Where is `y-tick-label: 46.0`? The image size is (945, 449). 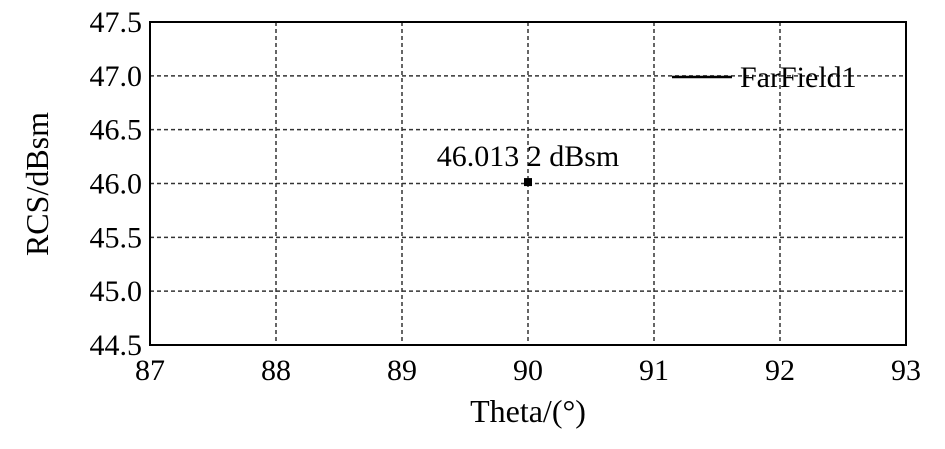 y-tick-label: 46.0 is located at coordinates (116, 184).